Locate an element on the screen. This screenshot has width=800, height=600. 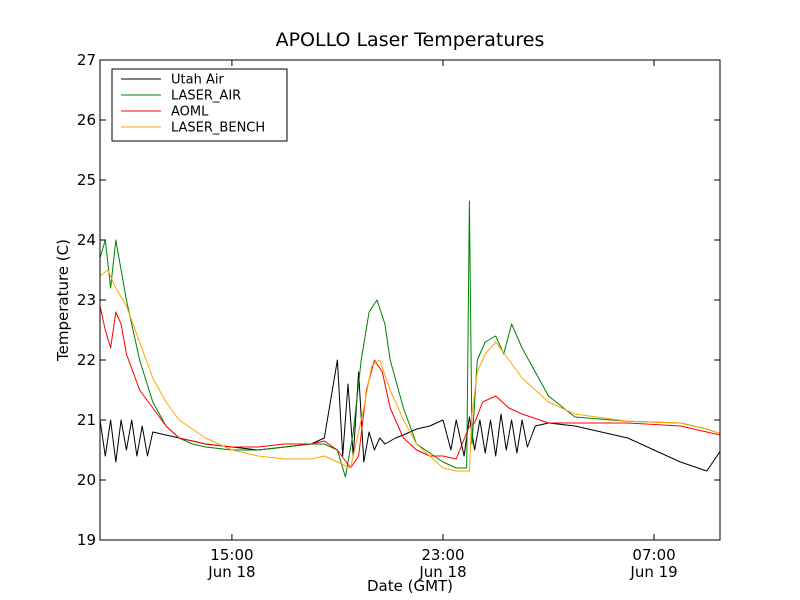
legend-box is located at coordinates (199, 105).